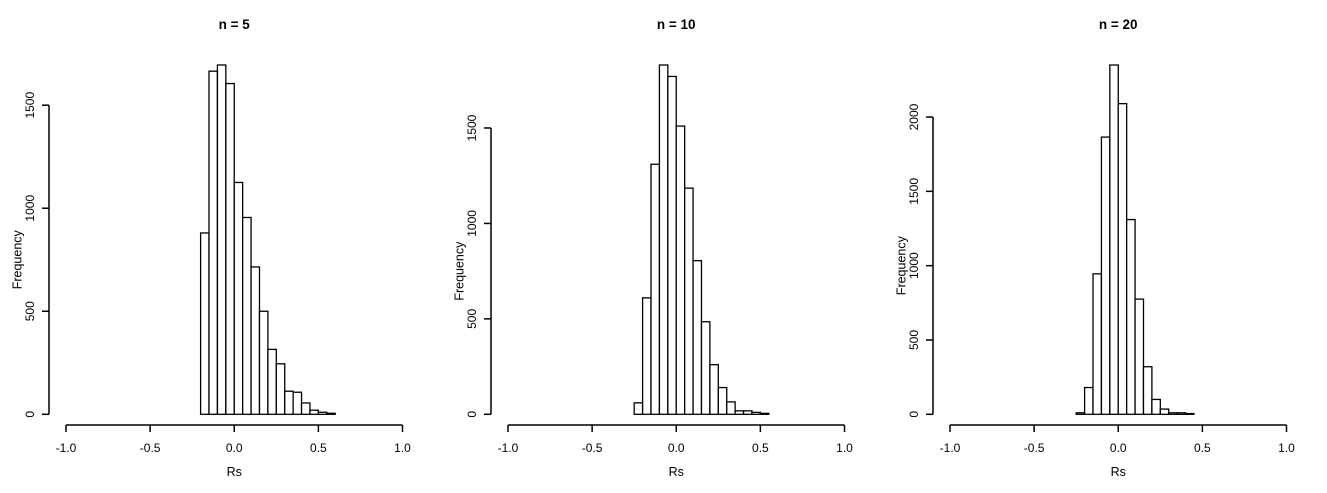  I want to click on plot-title-n20: n = 20, so click(1118, 24).